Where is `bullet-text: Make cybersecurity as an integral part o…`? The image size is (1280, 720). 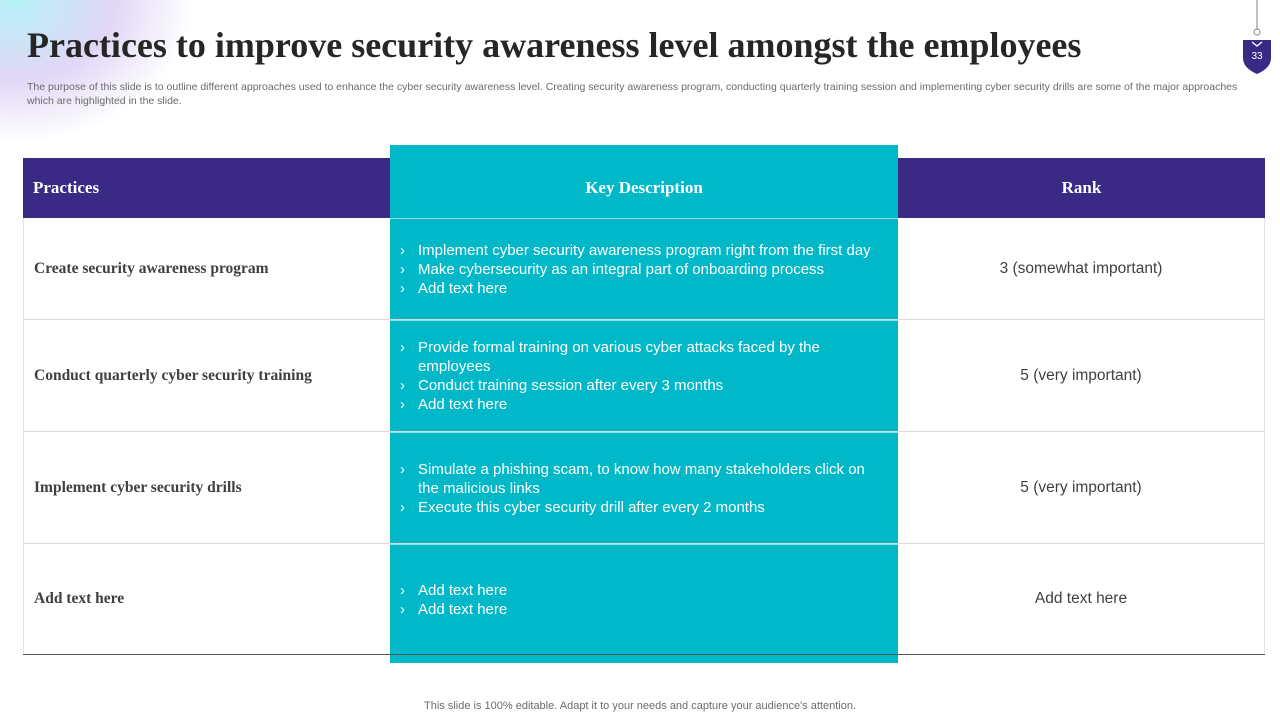 bullet-text: Make cybersecurity as an integral part o… is located at coordinates (621, 269).